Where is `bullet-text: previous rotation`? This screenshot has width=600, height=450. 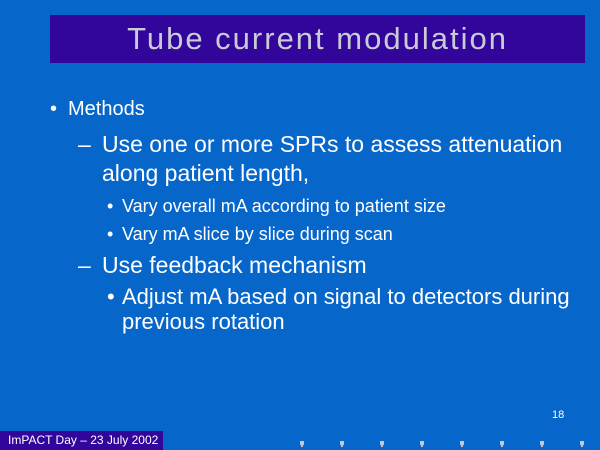 bullet-text: previous rotation is located at coordinates (203, 321).